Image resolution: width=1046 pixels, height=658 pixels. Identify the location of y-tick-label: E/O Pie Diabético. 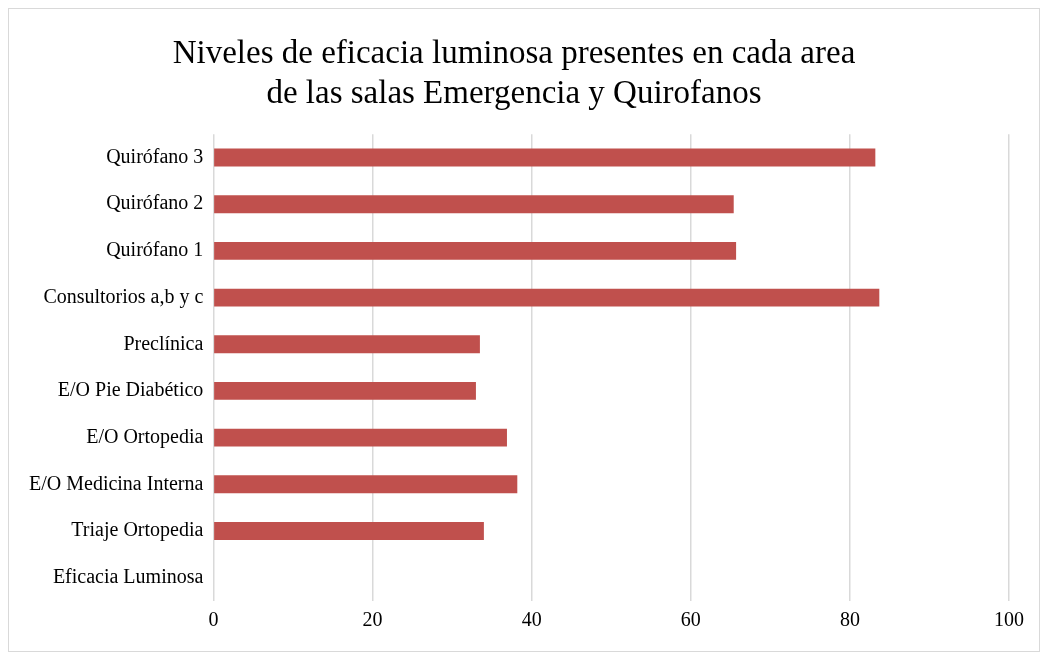
(130, 389).